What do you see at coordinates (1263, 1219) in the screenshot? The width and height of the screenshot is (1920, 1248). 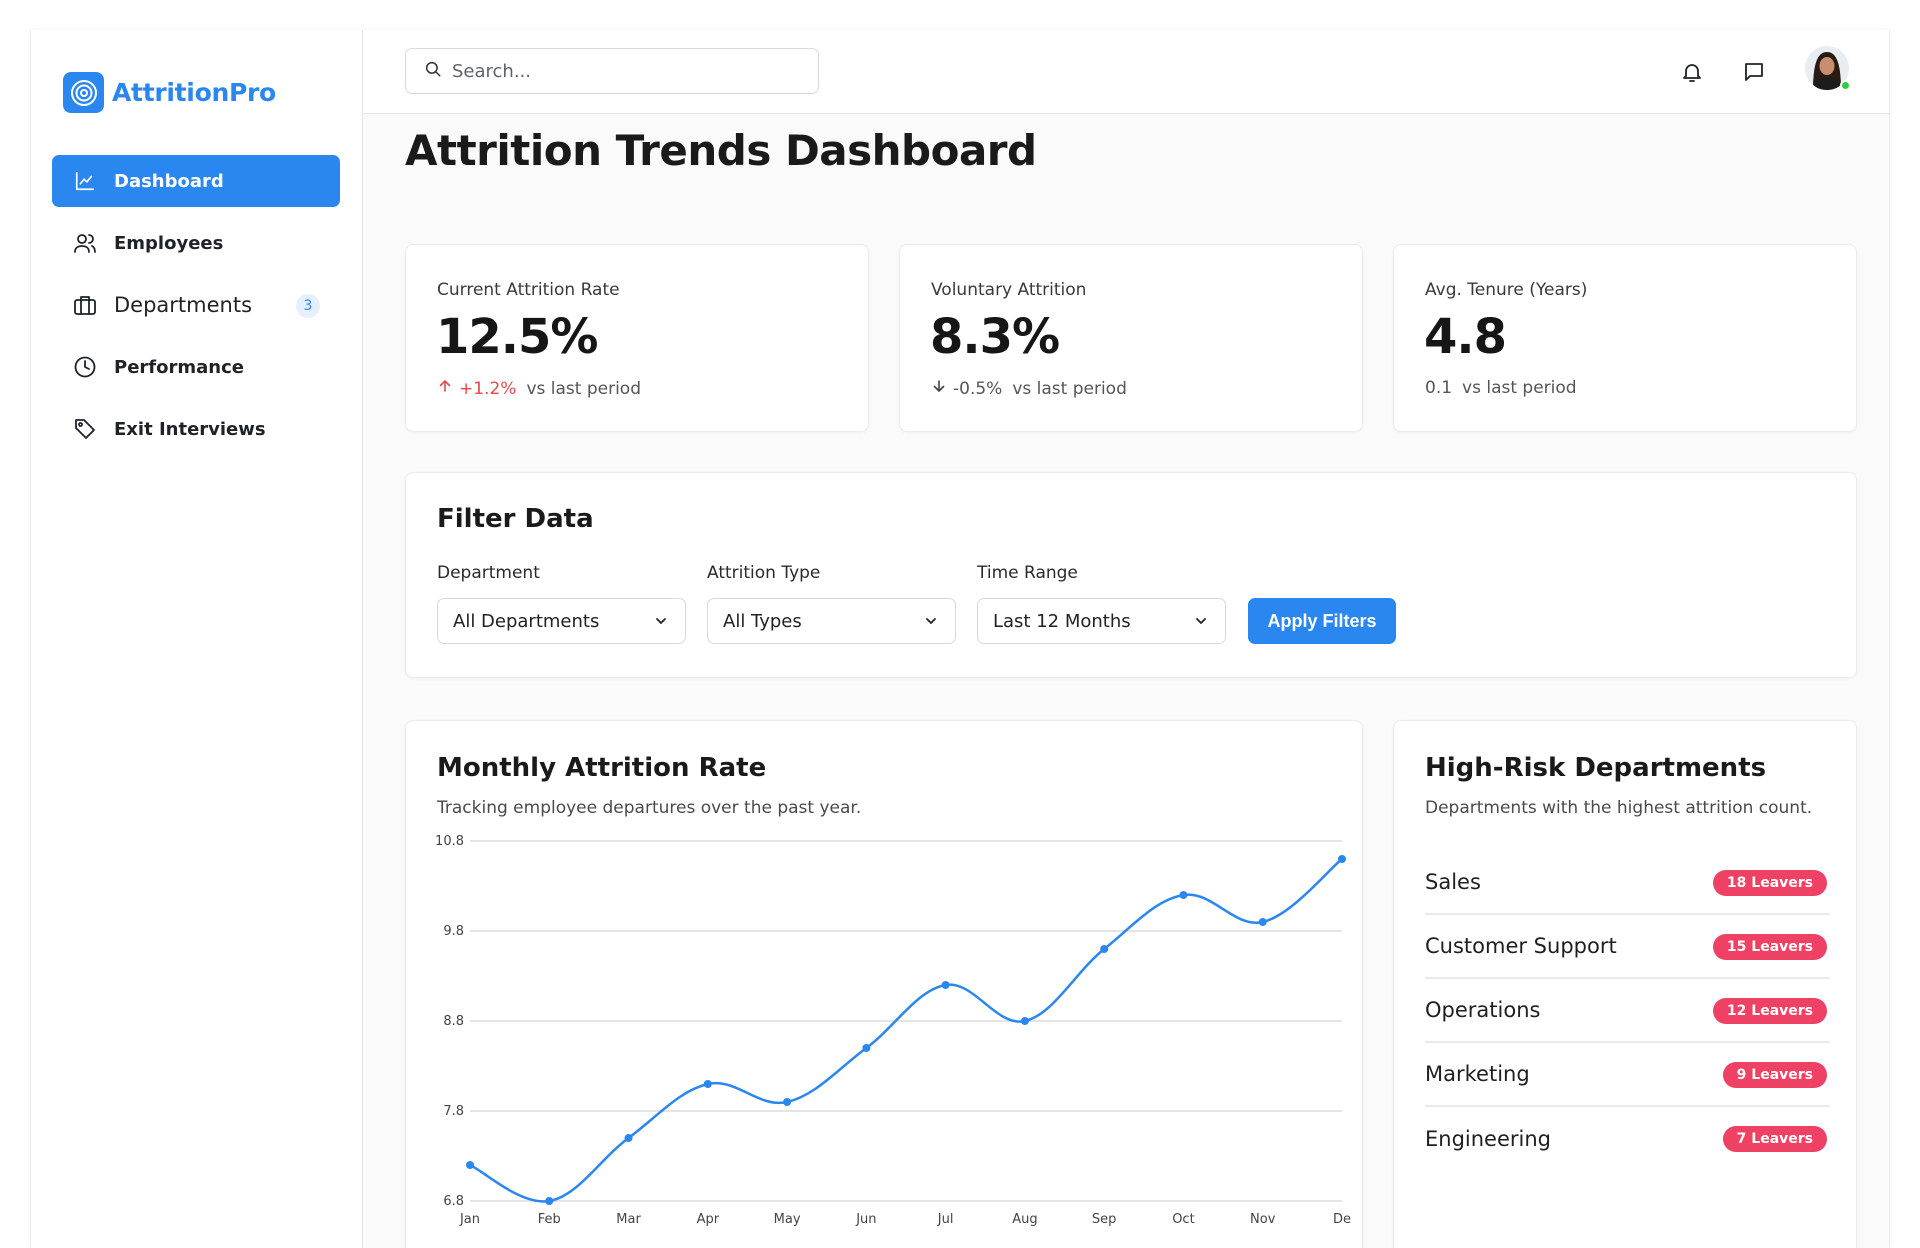 I see `x-tick-label: Nov` at bounding box center [1263, 1219].